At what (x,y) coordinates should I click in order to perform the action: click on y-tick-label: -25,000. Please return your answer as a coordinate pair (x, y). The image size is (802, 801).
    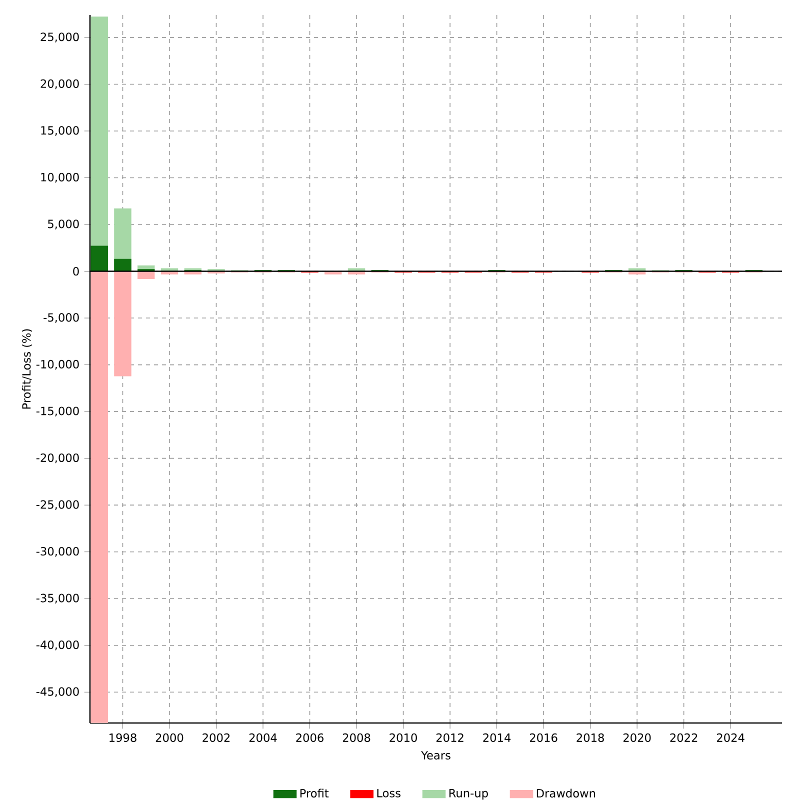
    Looking at the image, I should click on (57, 505).